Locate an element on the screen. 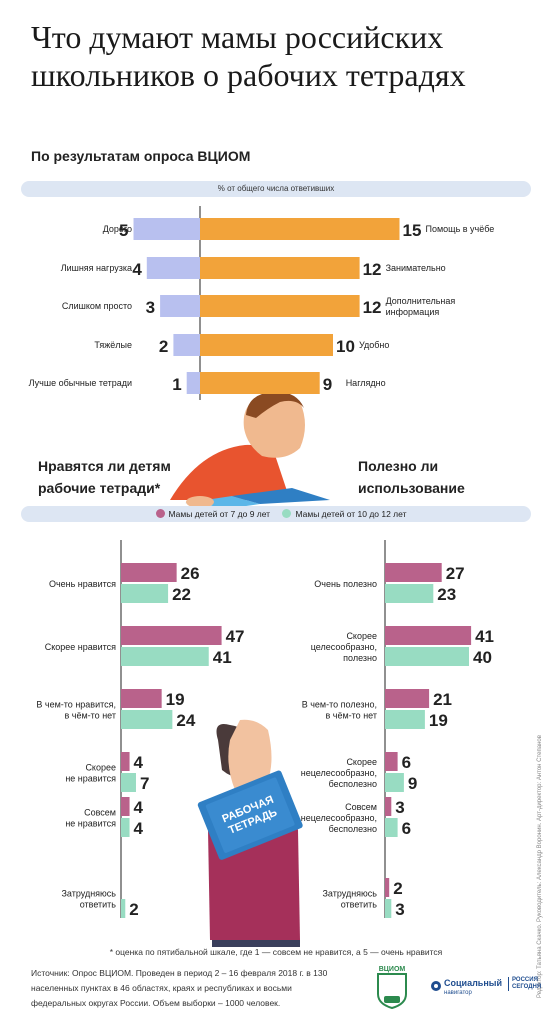 The width and height of the screenshot is (552, 1024). like-label-2: В чем-то нравится, в чём-то нет is located at coordinates (76, 710).